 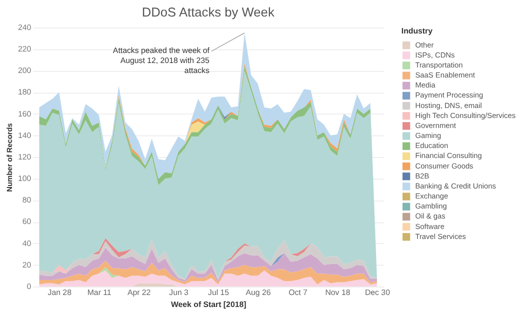 I want to click on x-tick-label: Jan 28, so click(x=60, y=292).